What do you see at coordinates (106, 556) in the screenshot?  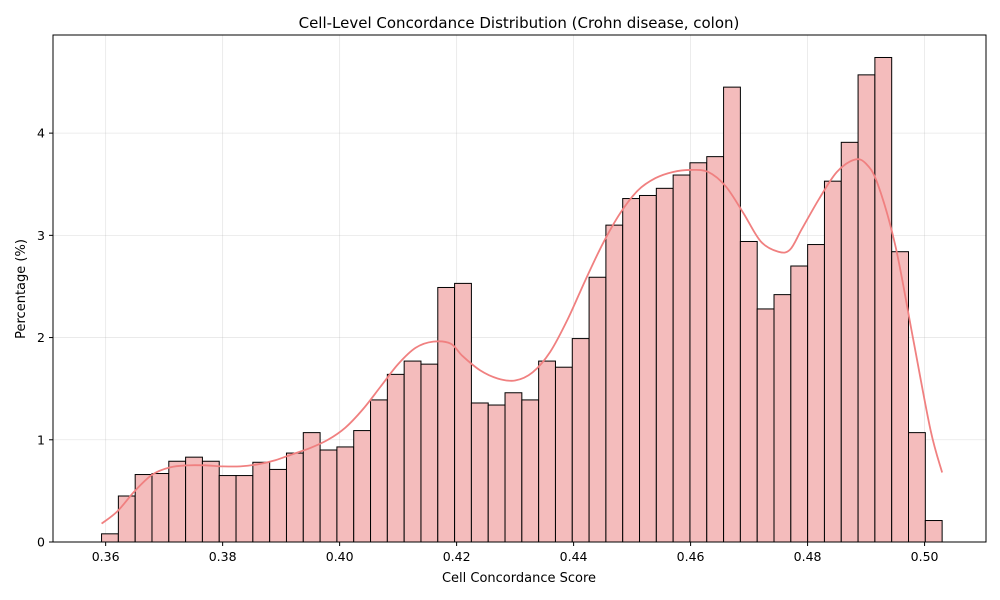 I see `x-tick-label-0: 0.36` at bounding box center [106, 556].